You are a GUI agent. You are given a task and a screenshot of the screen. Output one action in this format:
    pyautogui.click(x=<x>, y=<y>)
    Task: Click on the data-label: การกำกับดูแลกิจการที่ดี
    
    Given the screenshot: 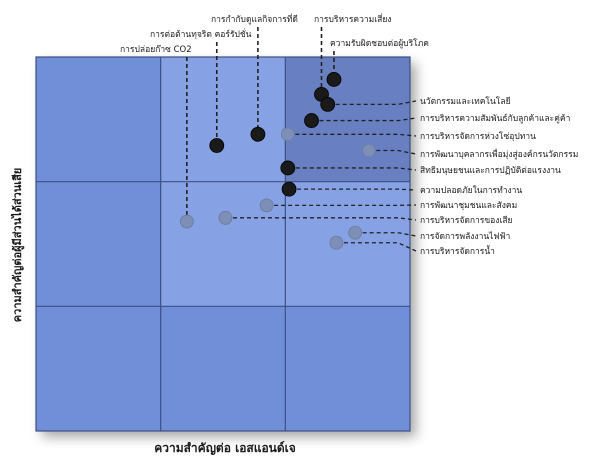 What is the action you would take?
    pyautogui.click(x=254, y=19)
    